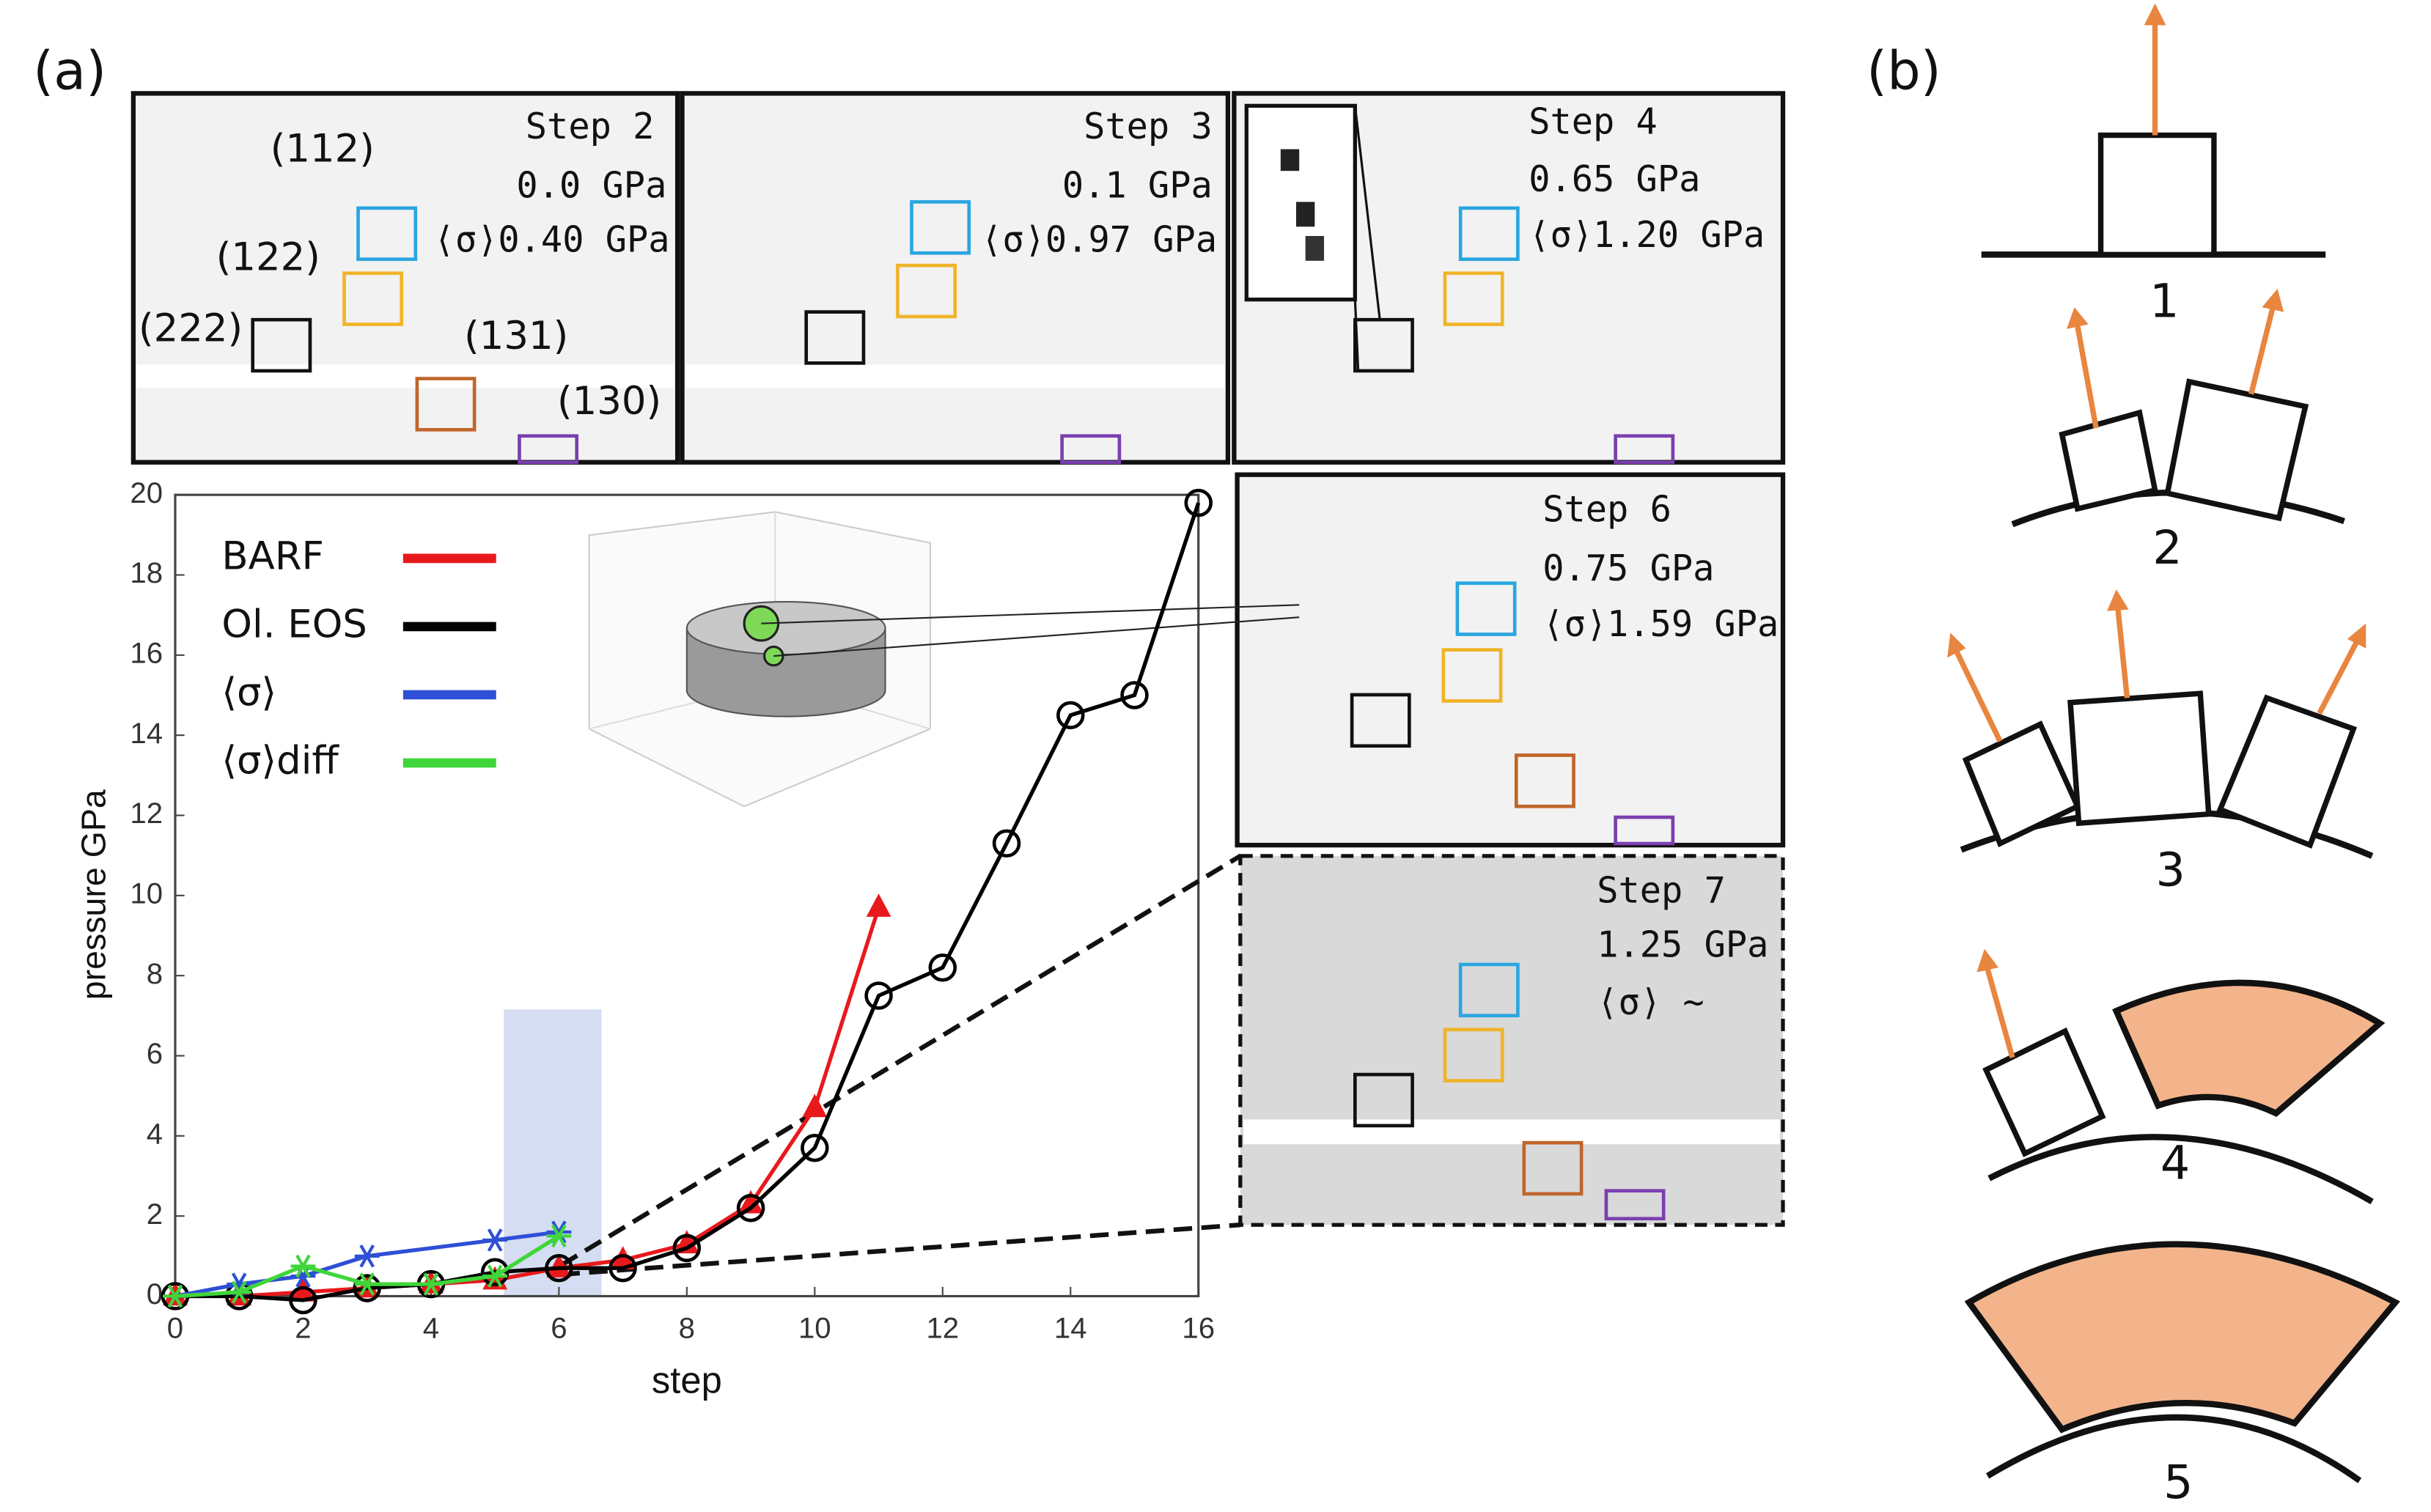 Image resolution: width=2431 pixels, height=1512 pixels. Describe the element at coordinates (1660, 624) in the screenshot. I see `panel-stress: ⟨σ⟩1.59 GPa` at that location.